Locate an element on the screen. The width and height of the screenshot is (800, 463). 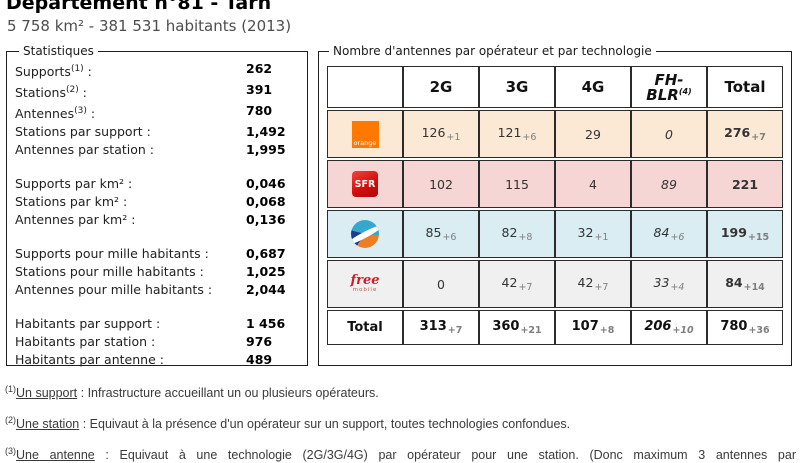
column-header-line: BLR(4) is located at coordinates (669, 94).